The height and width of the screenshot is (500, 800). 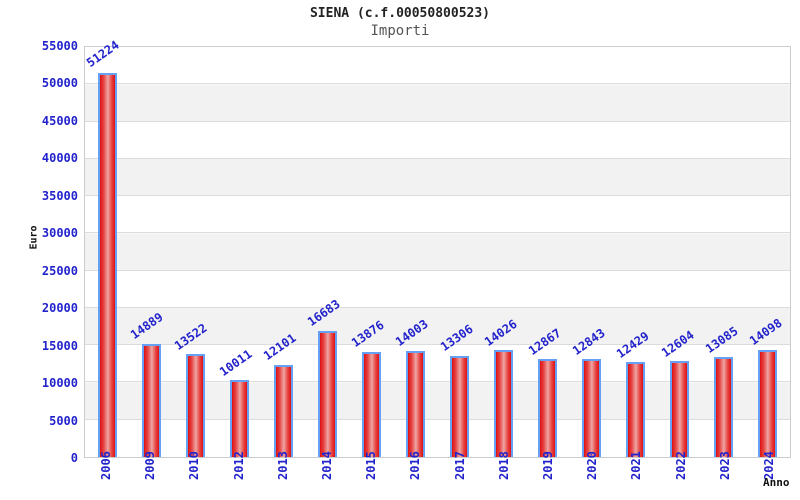 What do you see at coordinates (59, 83) in the screenshot?
I see `y-tick-label: 50000` at bounding box center [59, 83].